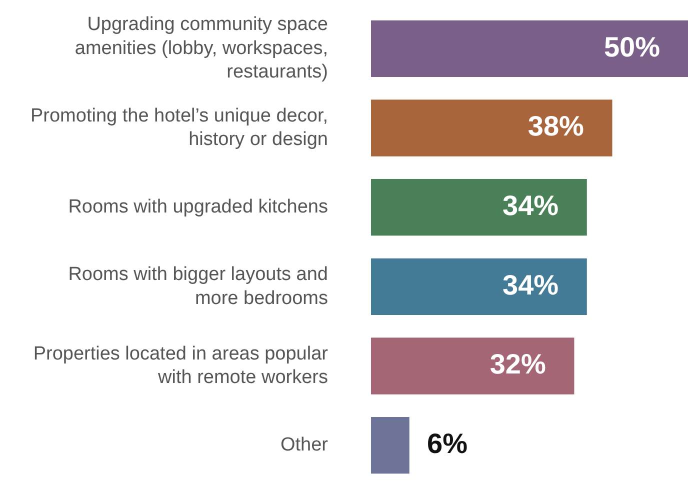 The image size is (688, 485). What do you see at coordinates (201, 48) in the screenshot?
I see `y-tick-label: Upgrading community space amenities (lobby, workspaces, restaurants)` at bounding box center [201, 48].